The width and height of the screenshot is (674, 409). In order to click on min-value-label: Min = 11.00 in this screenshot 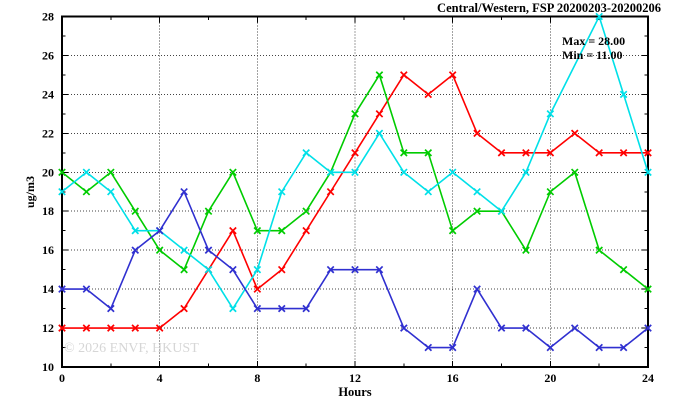, I will do `click(592, 55)`.